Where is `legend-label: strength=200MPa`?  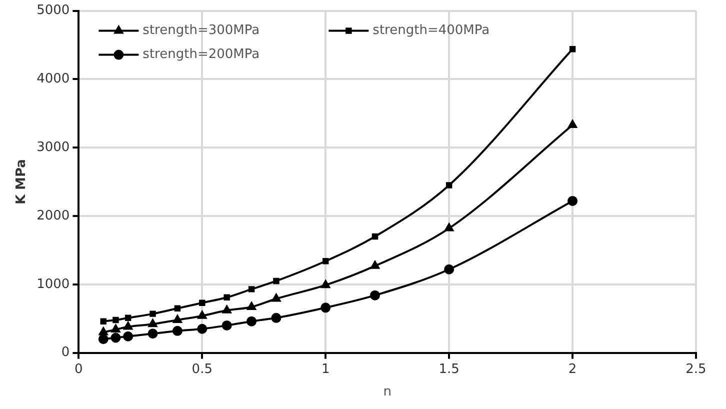
legend-label: strength=200MPa is located at coordinates (201, 54).